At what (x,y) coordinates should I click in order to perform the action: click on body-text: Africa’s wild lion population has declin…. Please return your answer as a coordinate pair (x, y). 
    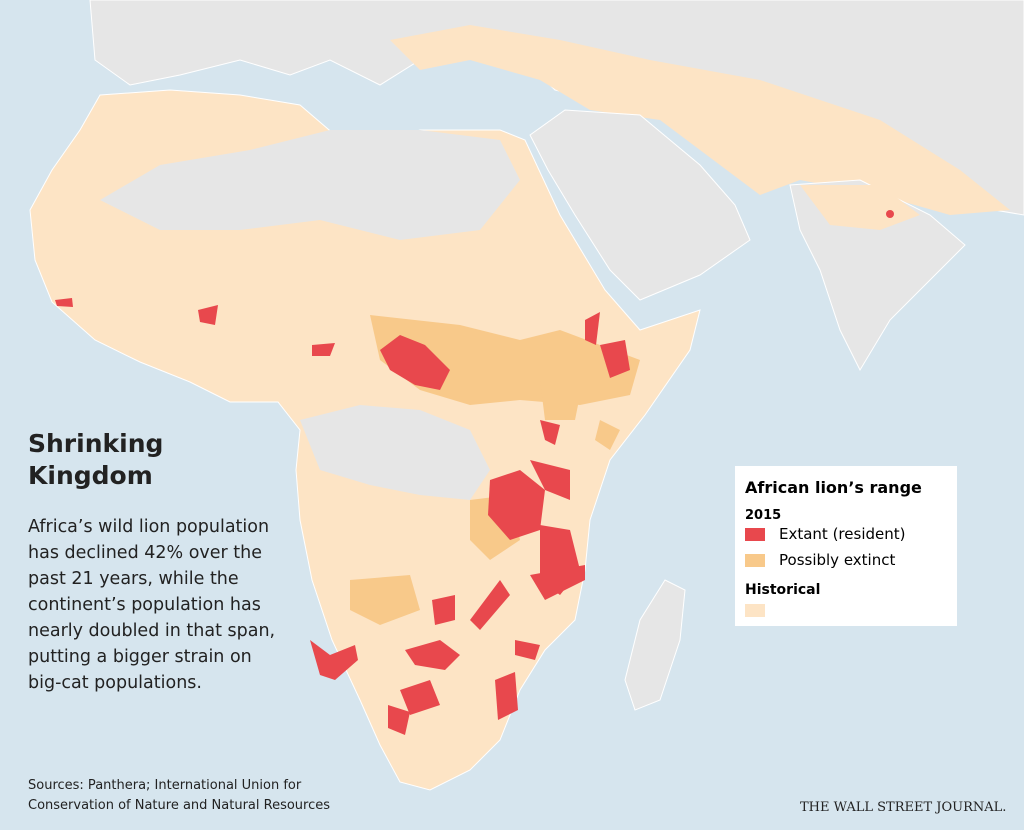
    Looking at the image, I should click on (152, 605).